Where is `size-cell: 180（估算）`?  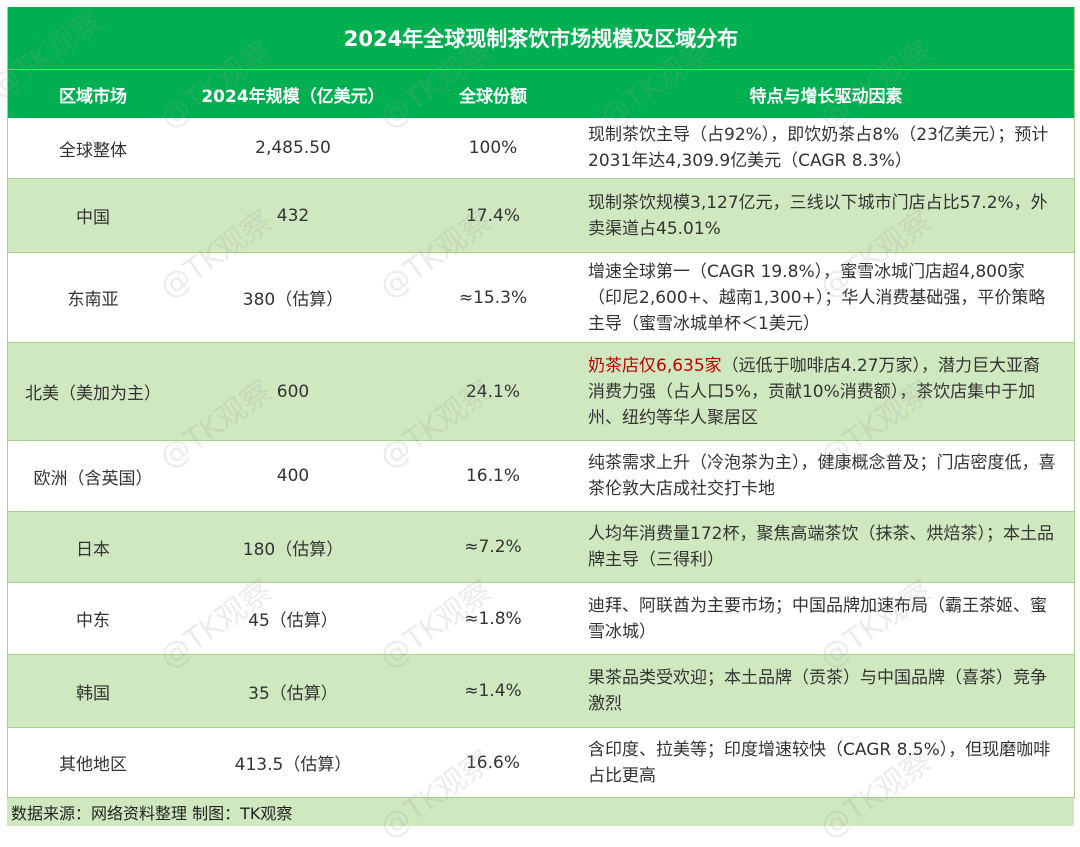 size-cell: 180（估算） is located at coordinates (293, 549).